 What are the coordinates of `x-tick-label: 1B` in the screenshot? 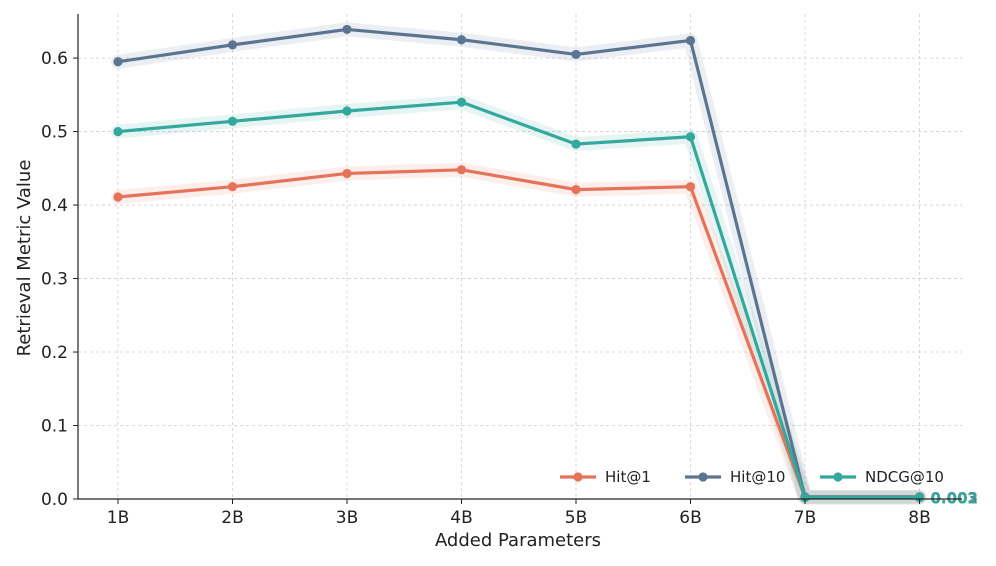 It's located at (118, 518).